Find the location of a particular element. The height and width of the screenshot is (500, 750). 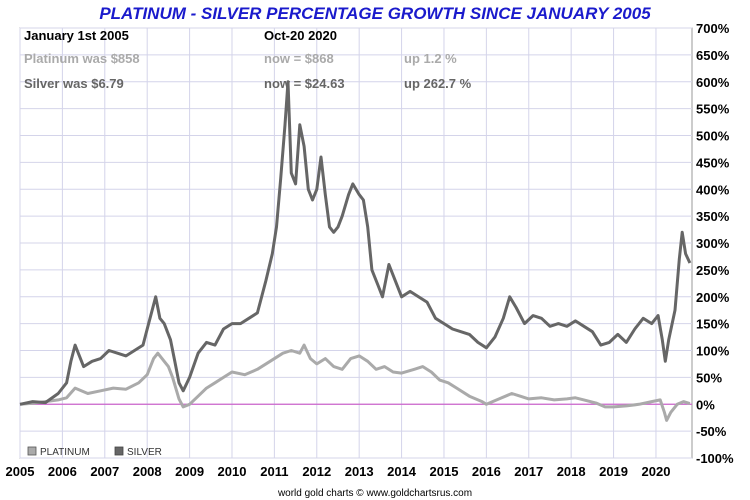

x-tick-label: 2018 is located at coordinates (571, 471).